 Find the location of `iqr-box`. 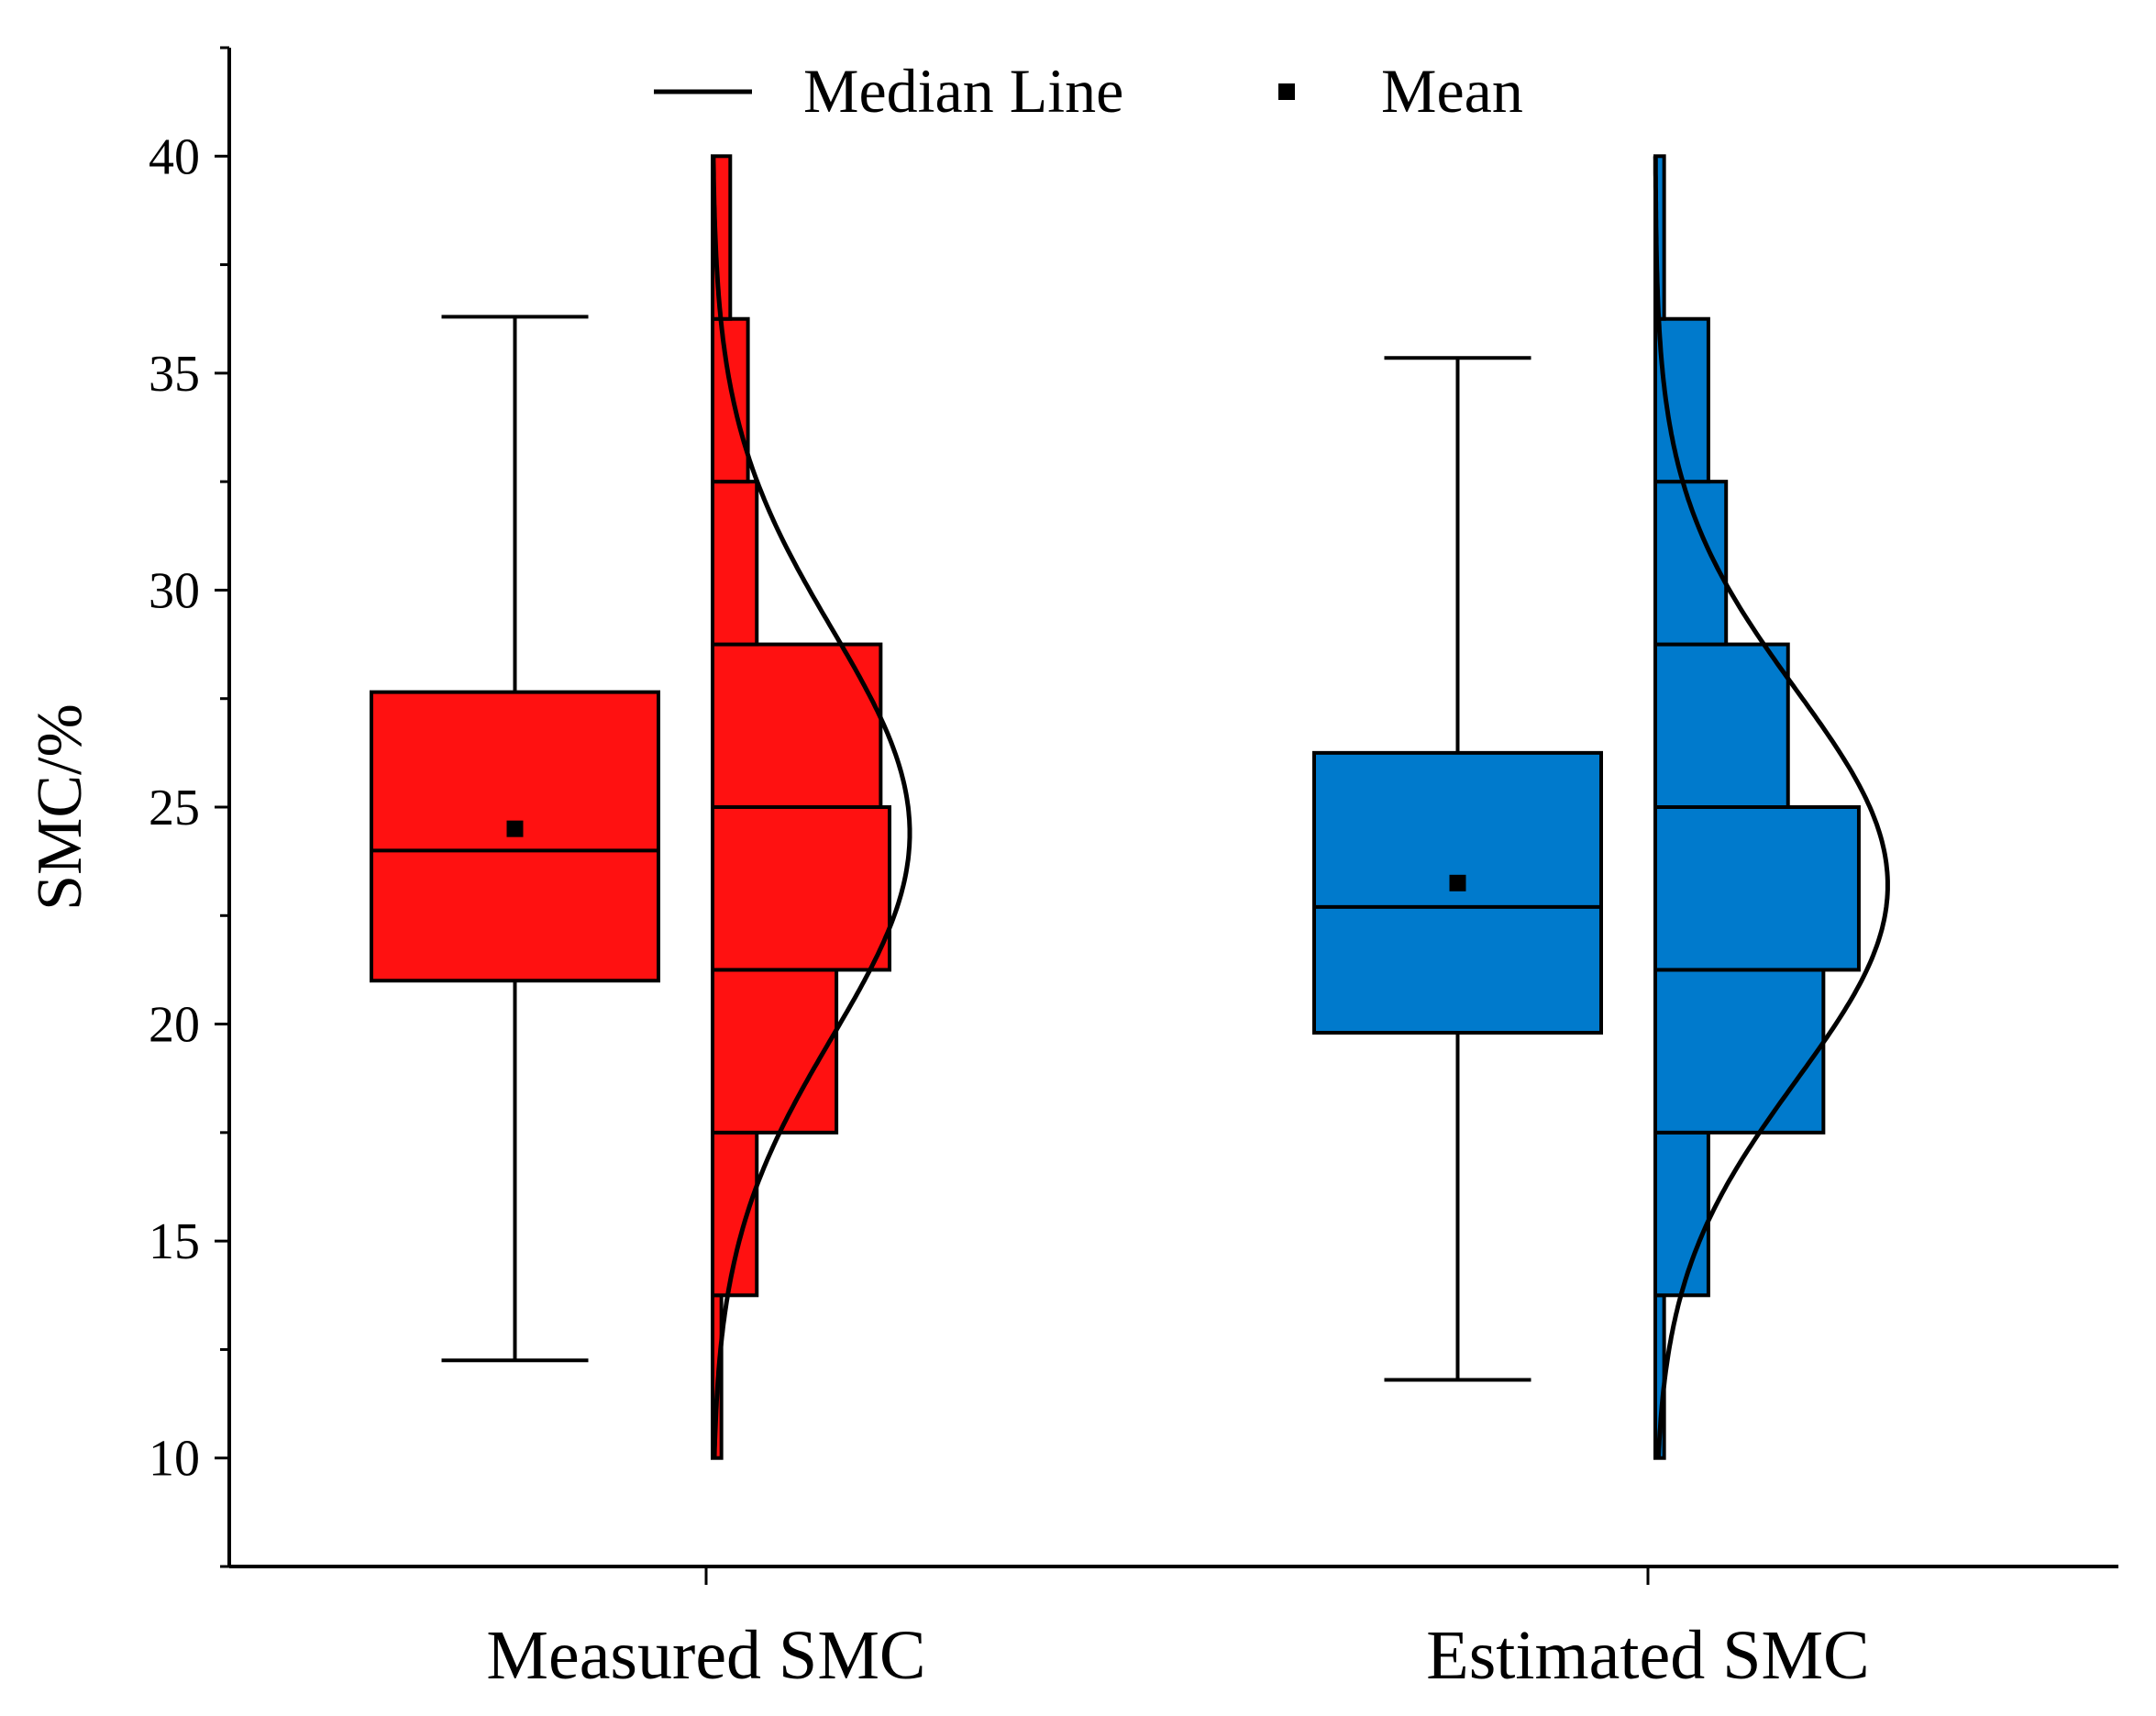

iqr-box is located at coordinates (1458, 893).